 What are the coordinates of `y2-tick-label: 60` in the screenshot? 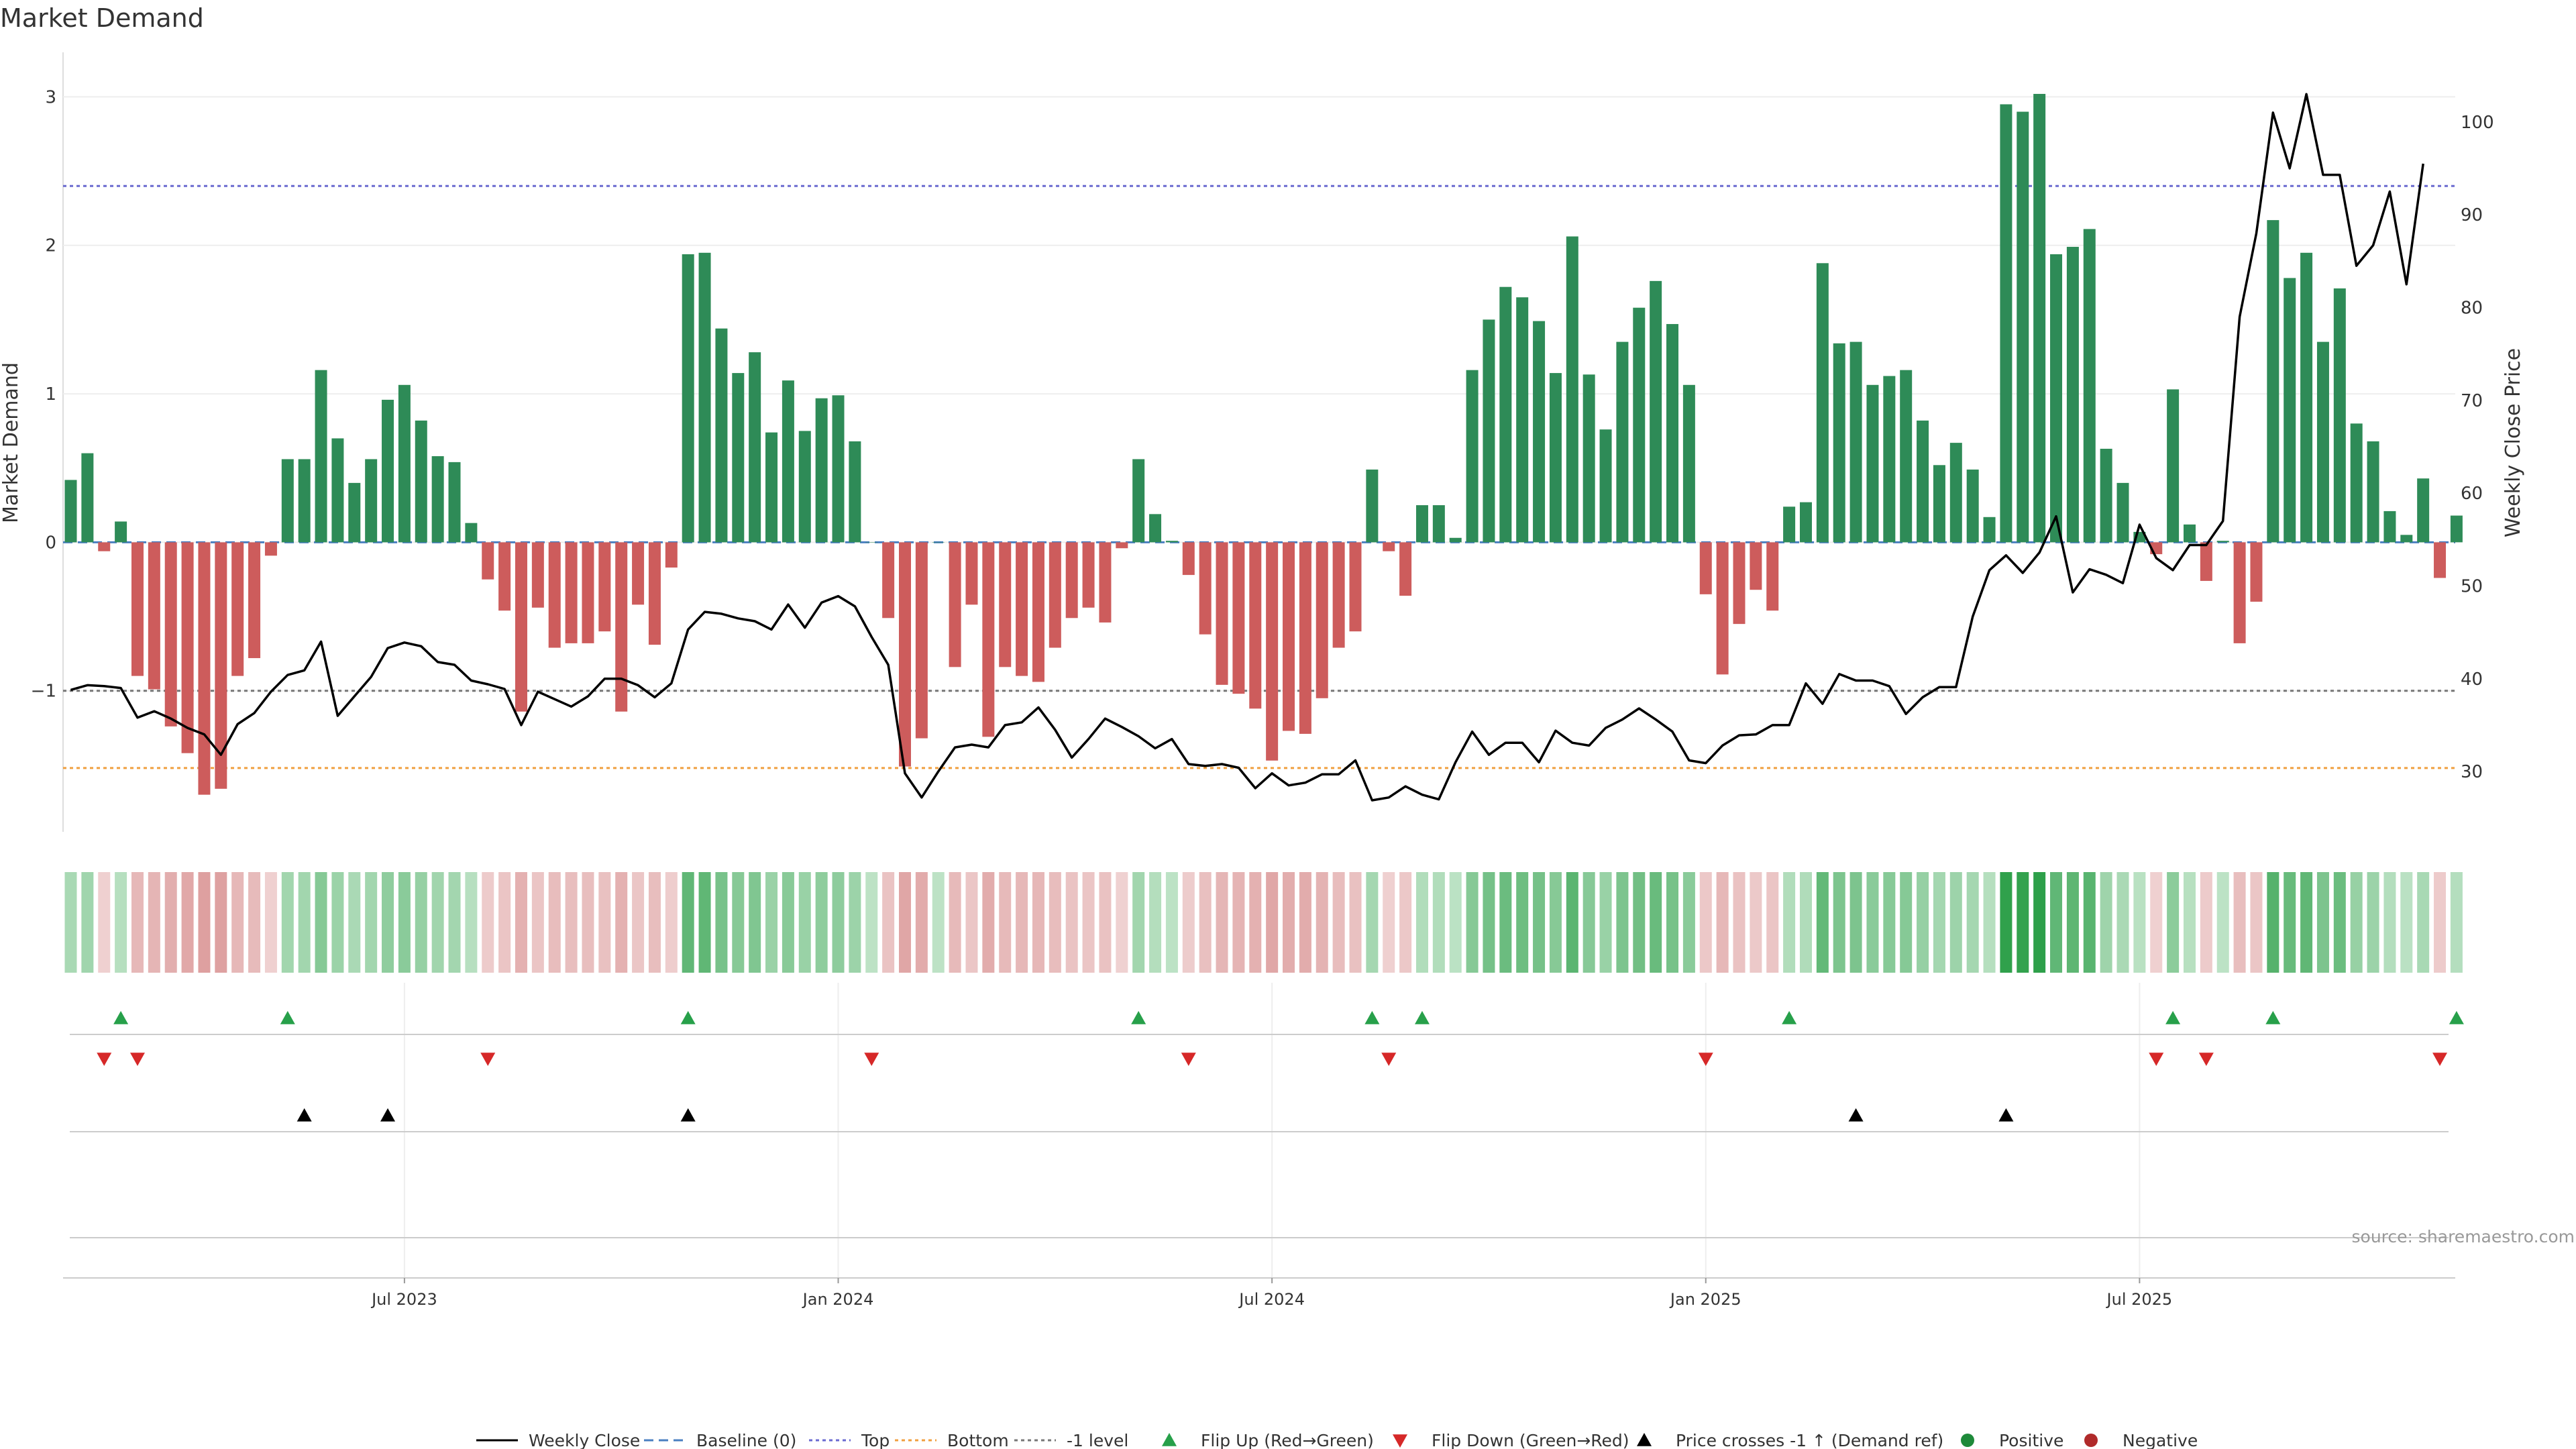 It's located at (2472, 494).